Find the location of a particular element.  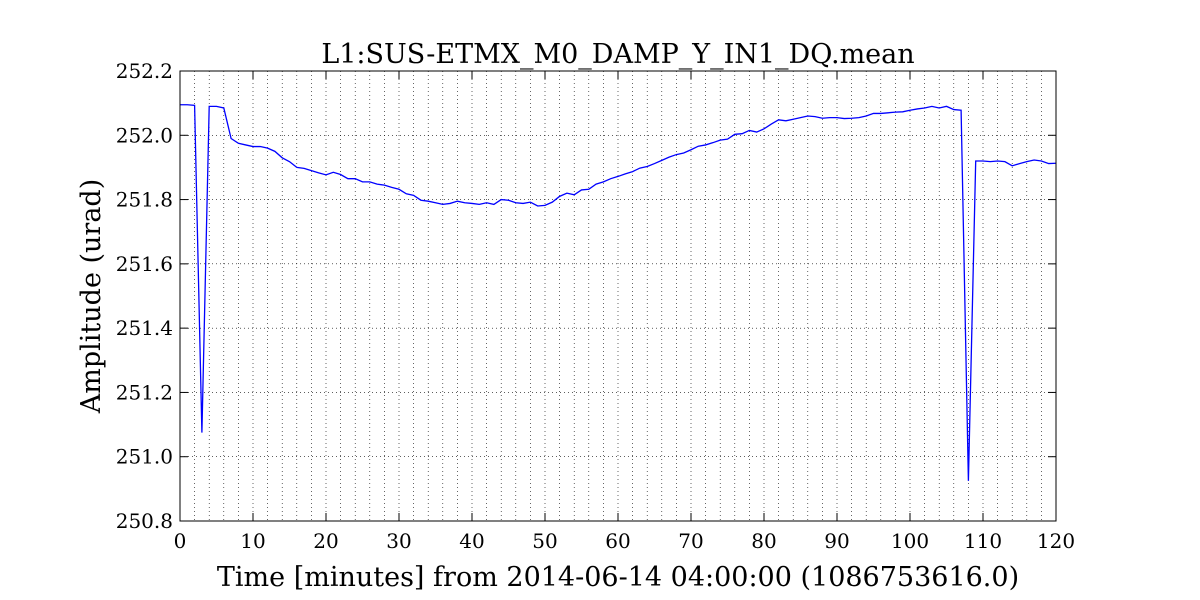

x-tick-label: 80 is located at coordinates (763, 541).